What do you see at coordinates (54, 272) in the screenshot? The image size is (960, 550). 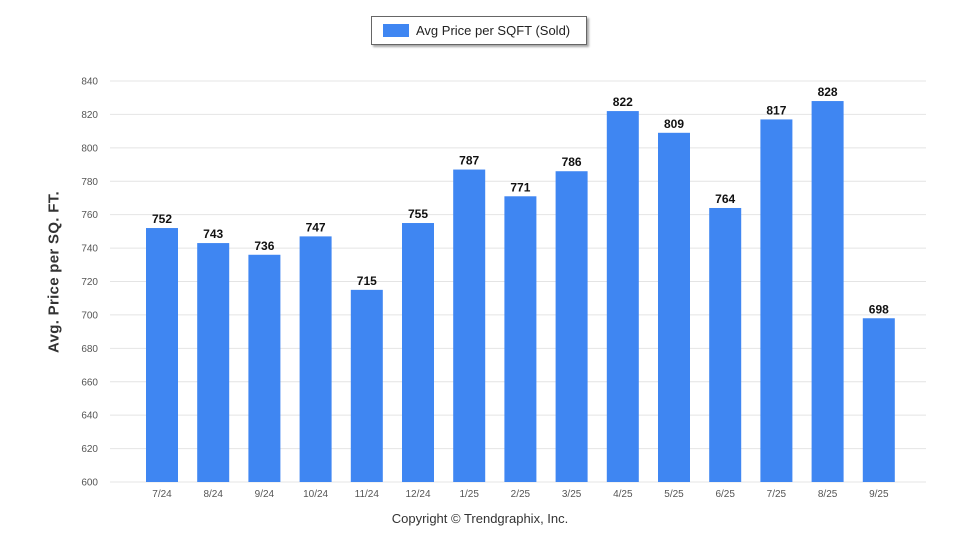 I see `y-axis-title: Avg. Price per SQ. FT.` at bounding box center [54, 272].